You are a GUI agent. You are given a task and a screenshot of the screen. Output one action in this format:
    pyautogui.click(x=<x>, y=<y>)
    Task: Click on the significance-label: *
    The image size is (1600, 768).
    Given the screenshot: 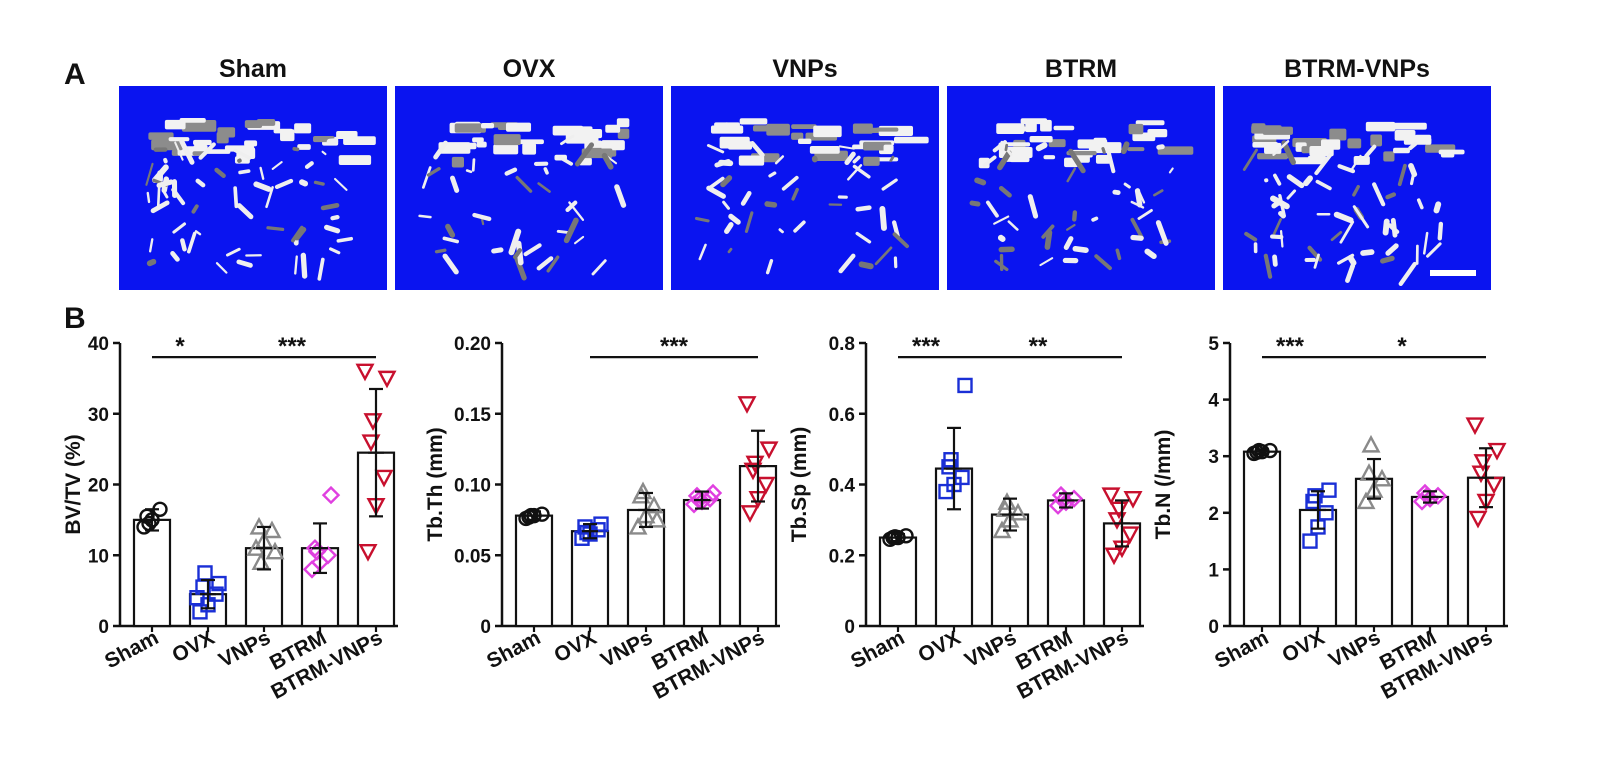 What is the action you would take?
    pyautogui.click(x=1402, y=346)
    